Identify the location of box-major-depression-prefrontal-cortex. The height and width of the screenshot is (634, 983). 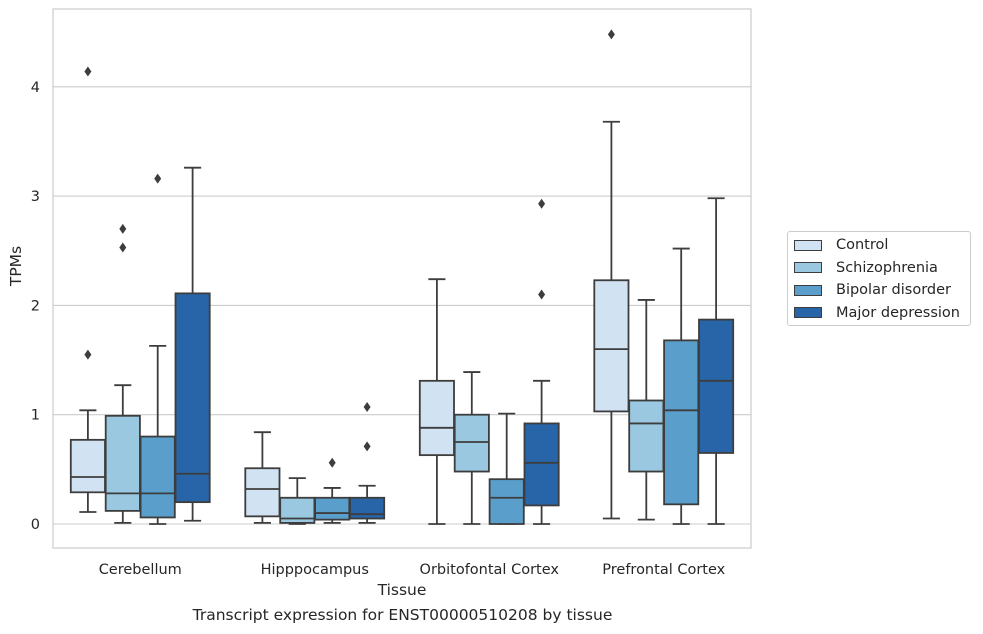
(716, 361).